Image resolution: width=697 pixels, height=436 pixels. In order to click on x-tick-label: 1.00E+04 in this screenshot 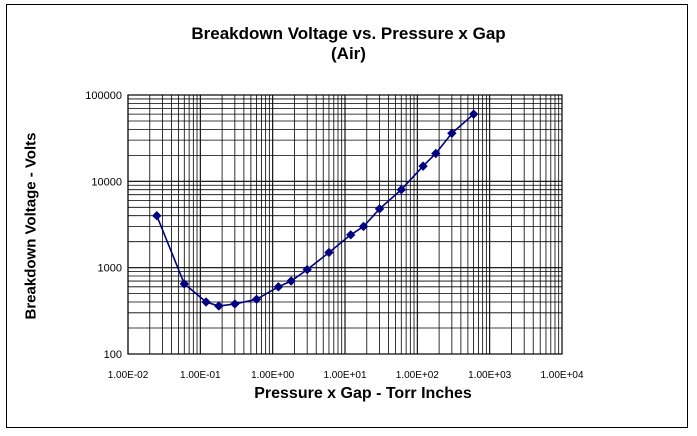, I will do `click(562, 375)`.